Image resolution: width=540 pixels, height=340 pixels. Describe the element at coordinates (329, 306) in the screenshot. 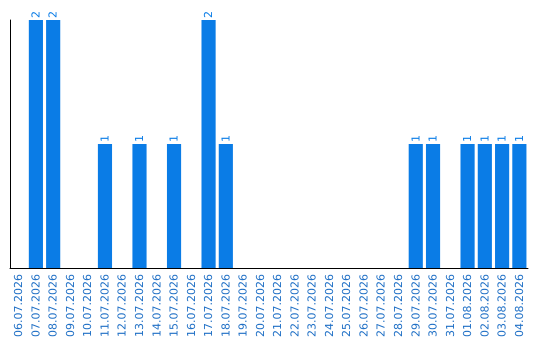

I see `x-tick-label: 24.07.2026` at that location.